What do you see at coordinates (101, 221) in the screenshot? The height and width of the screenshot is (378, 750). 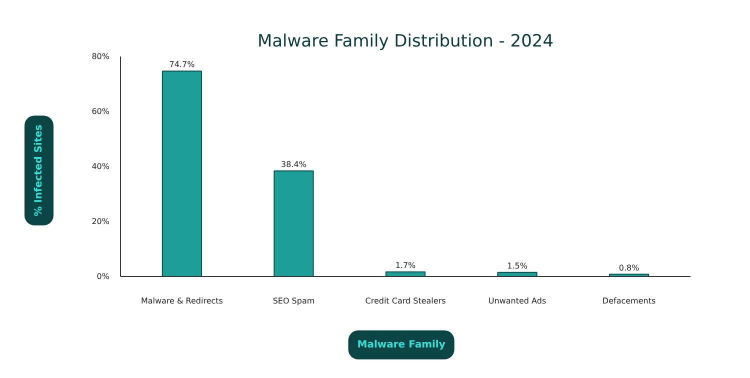 I see `y-tick-label: 20%` at bounding box center [101, 221].